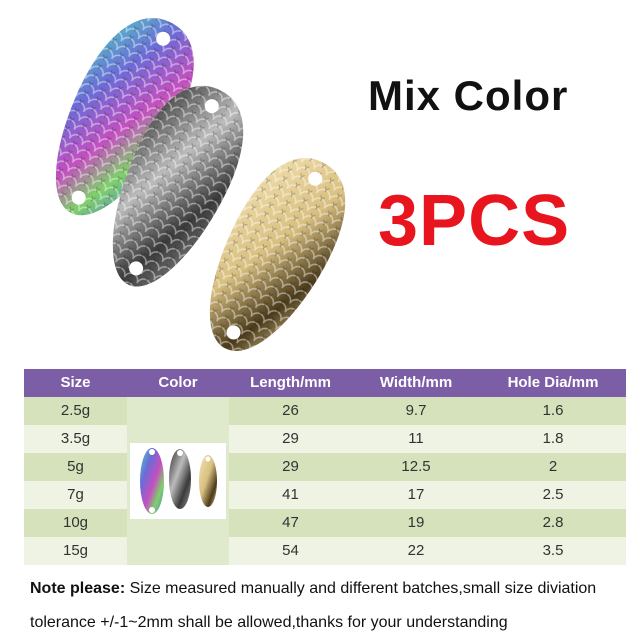 The image size is (640, 640). I want to click on table-row: 10g 47 19 2.8, so click(325, 523).